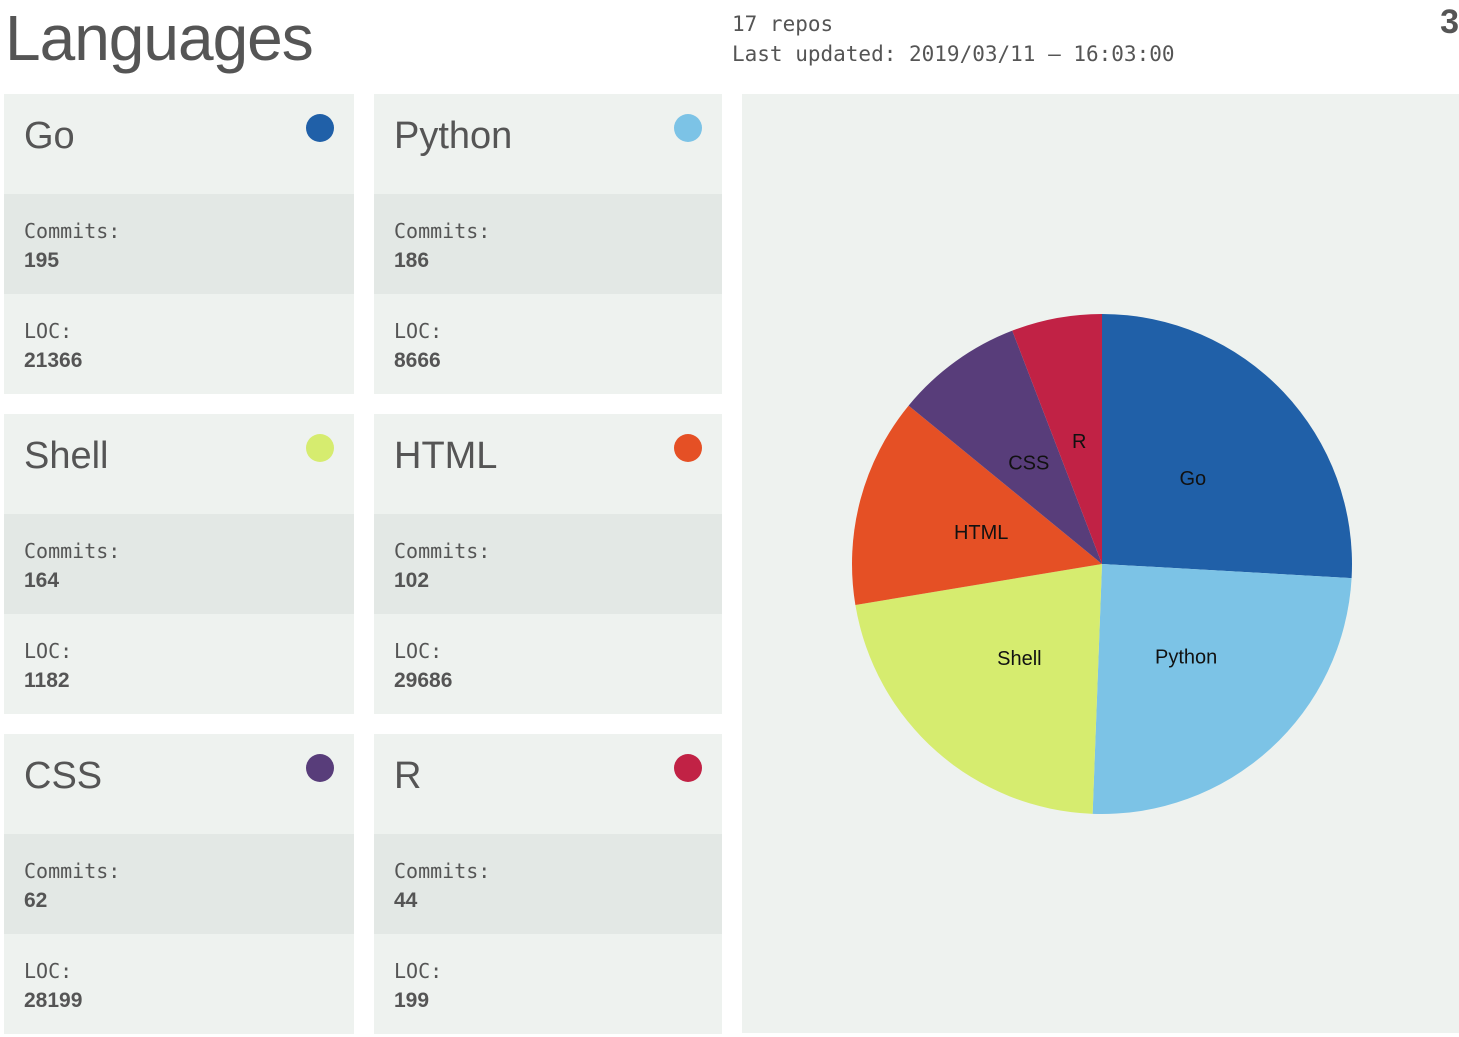  Describe the element at coordinates (978, 689) in the screenshot. I see `pie-slice-shell` at that location.